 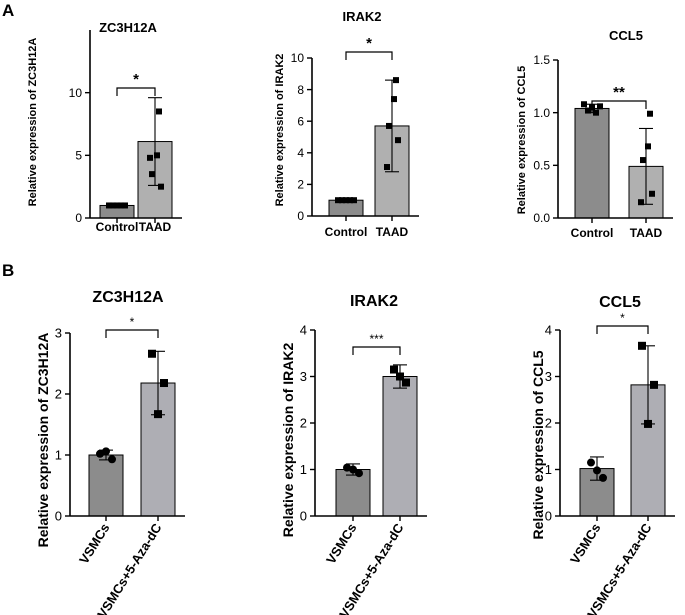 What do you see at coordinates (541, 218) in the screenshot?
I see `y-tick-label: 0.0` at bounding box center [541, 218].